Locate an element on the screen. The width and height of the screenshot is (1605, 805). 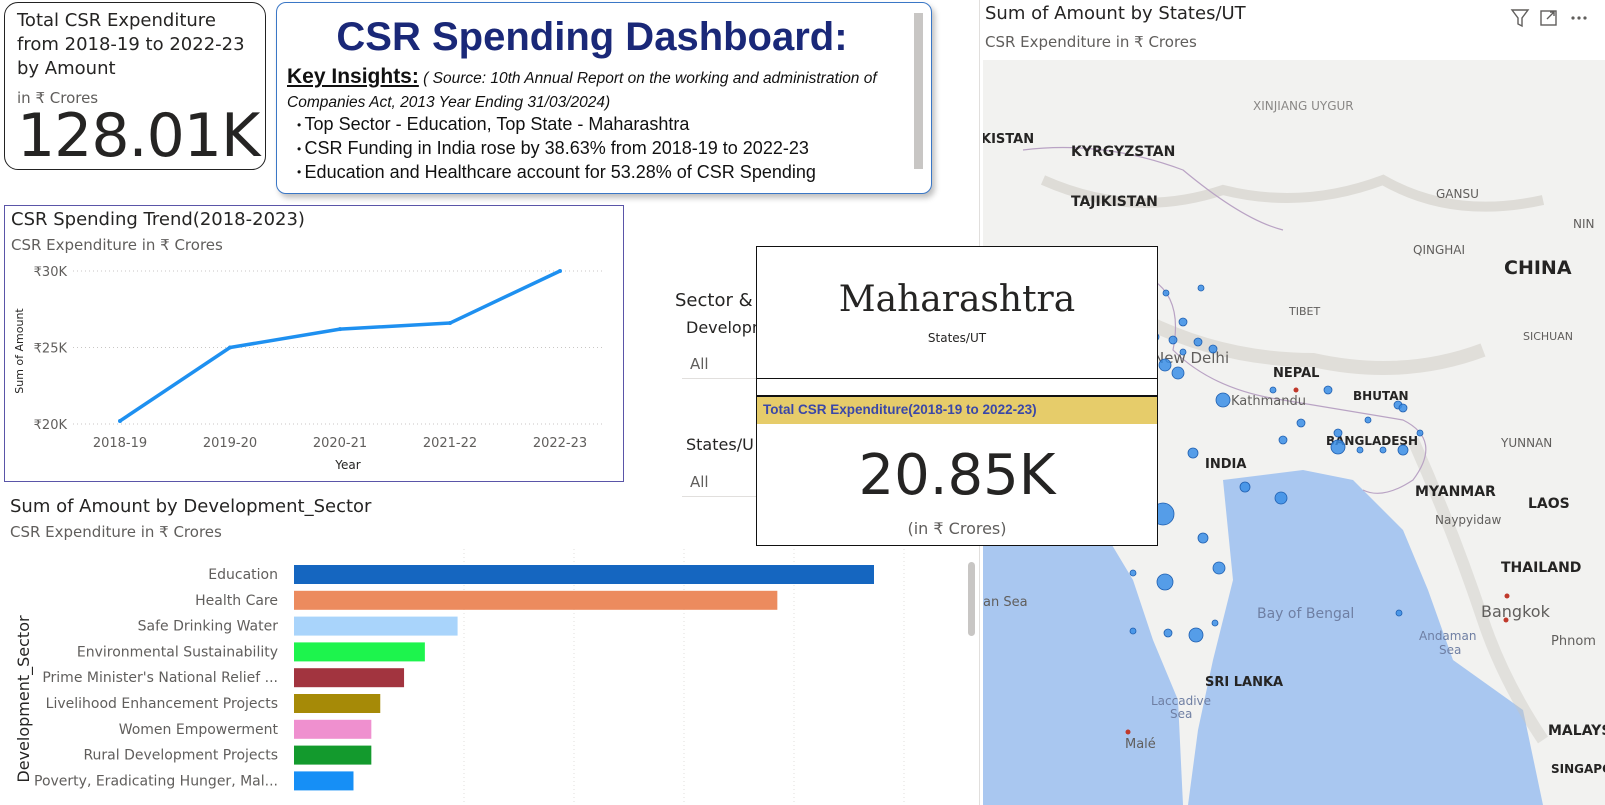
map-label-malaysia: MALAYSIA is located at coordinates (1576, 731).